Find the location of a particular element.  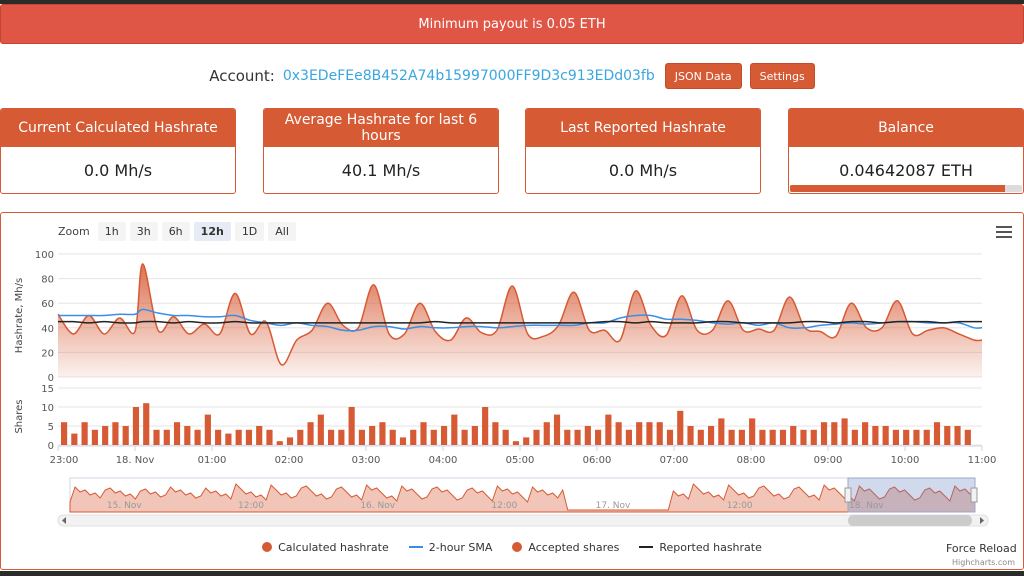

legend-item: Accepted shares is located at coordinates (565, 547).